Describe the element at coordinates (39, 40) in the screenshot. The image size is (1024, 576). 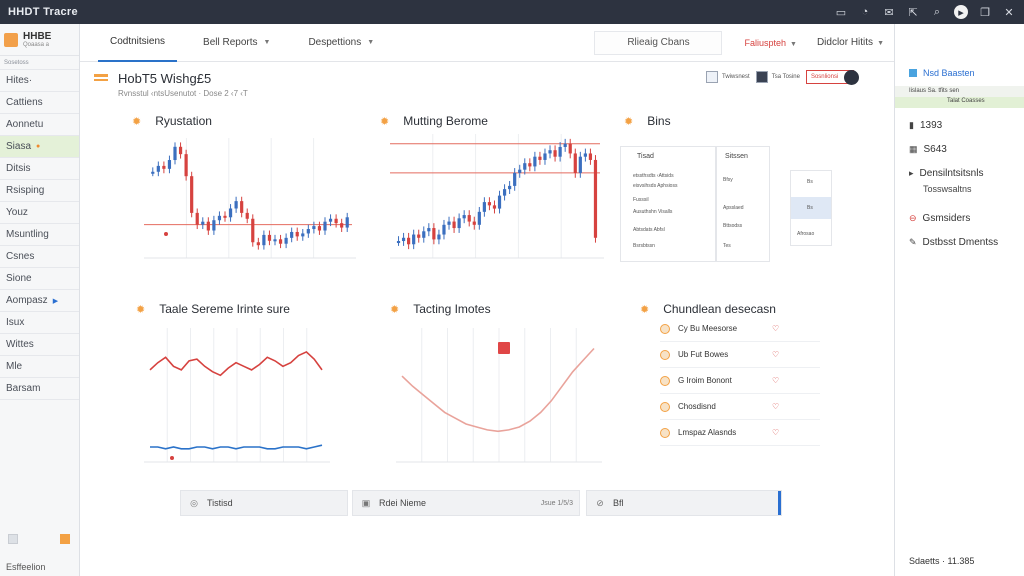
I see `brand: HHBE Qoaasa a` at that location.